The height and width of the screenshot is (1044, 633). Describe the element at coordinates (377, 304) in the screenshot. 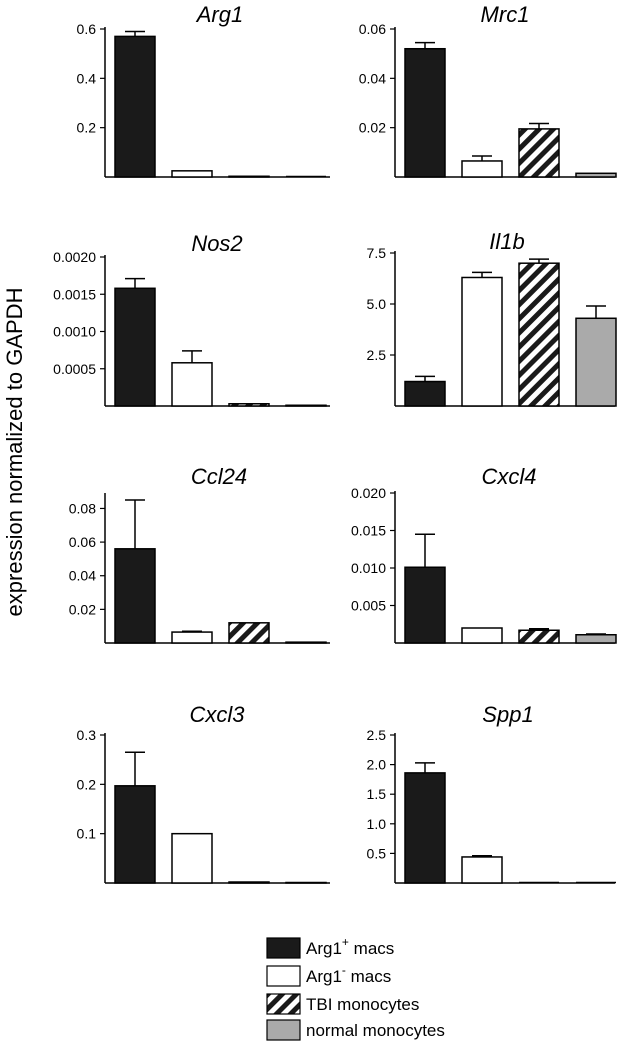

I see `y-tick-label: 5.0` at that location.